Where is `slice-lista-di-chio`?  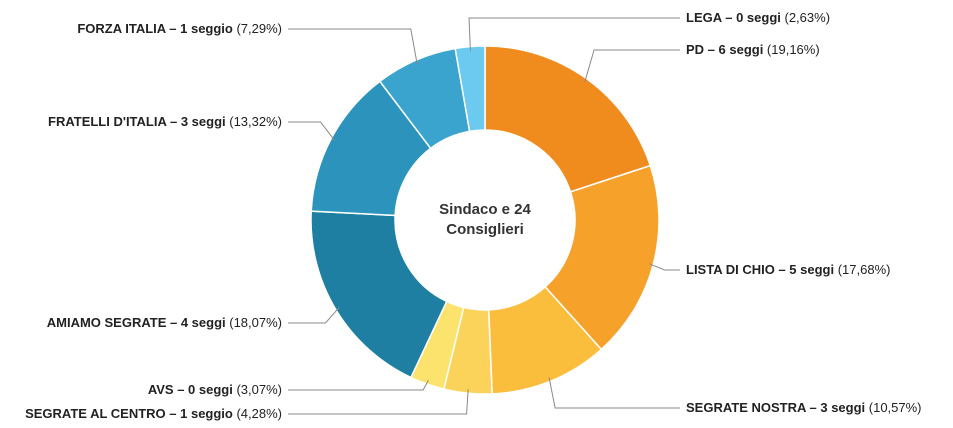 slice-lista-di-chio is located at coordinates (602, 257).